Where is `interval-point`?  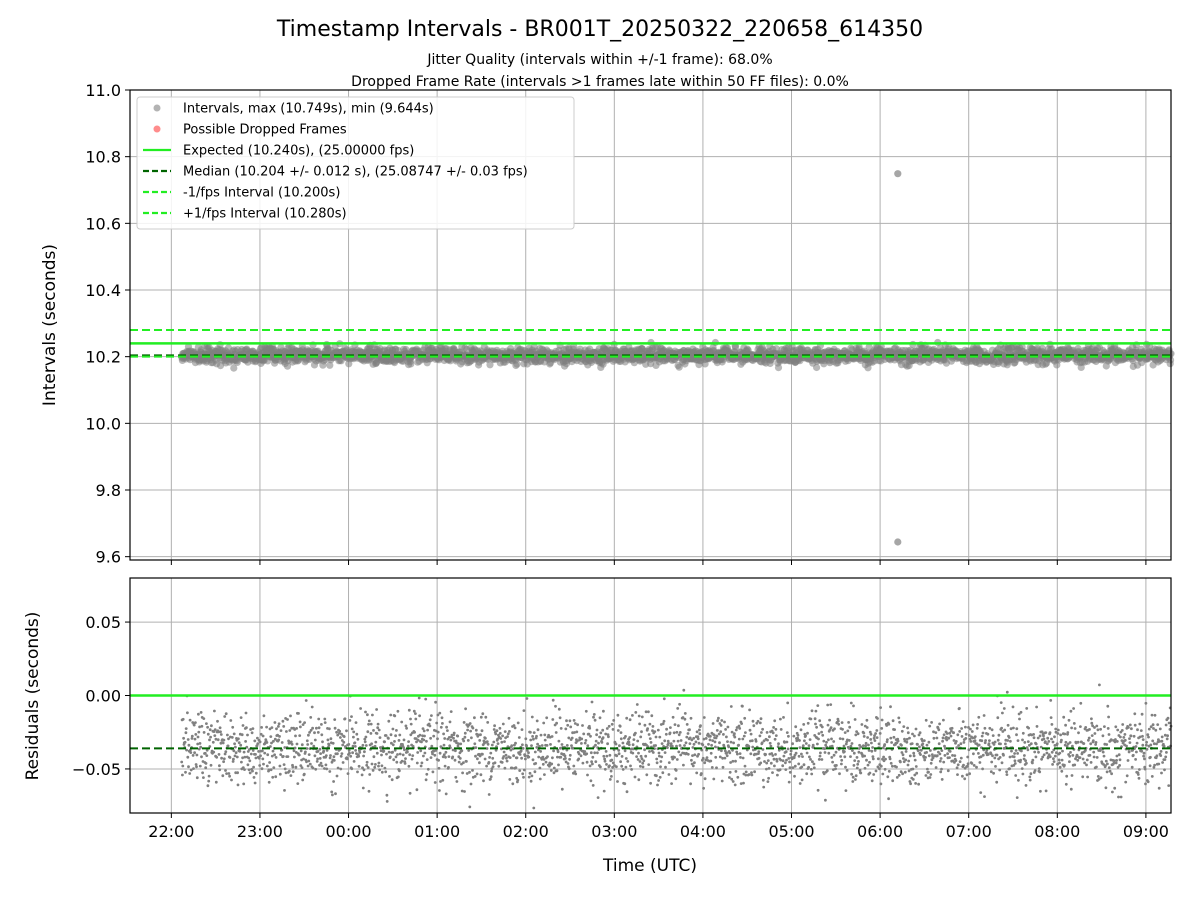 interval-point is located at coordinates (411, 364).